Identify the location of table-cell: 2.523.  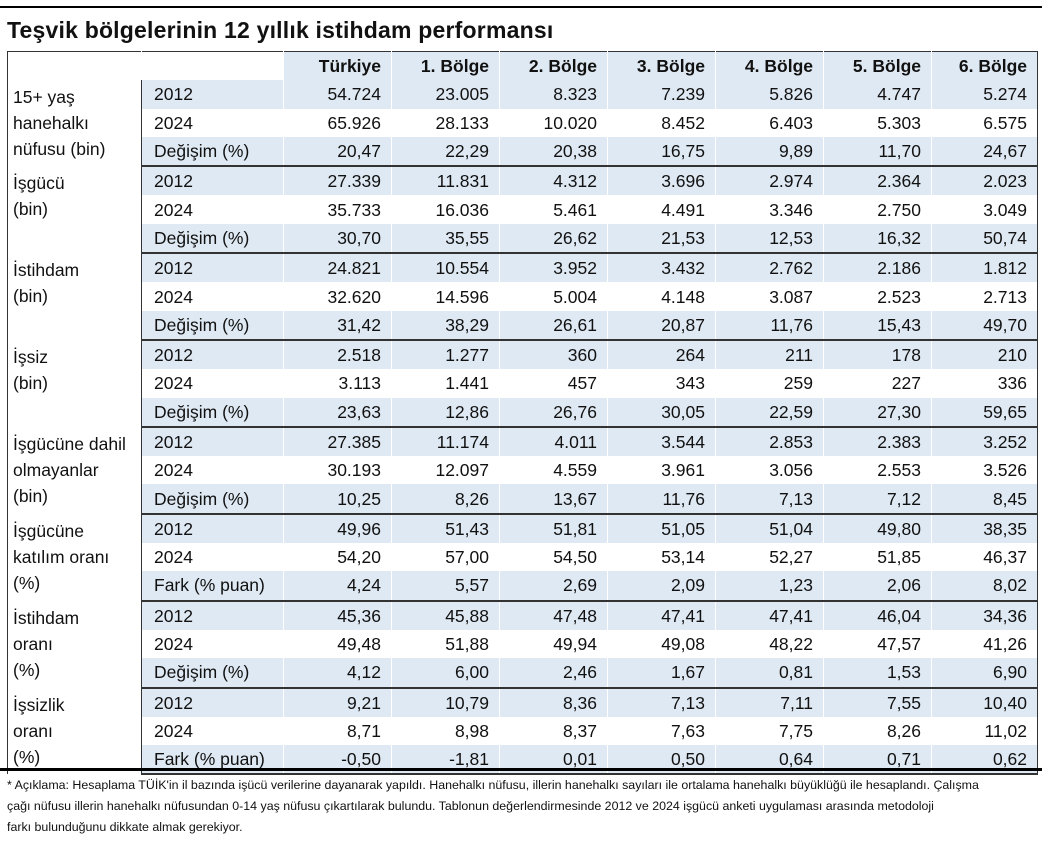
(877, 296).